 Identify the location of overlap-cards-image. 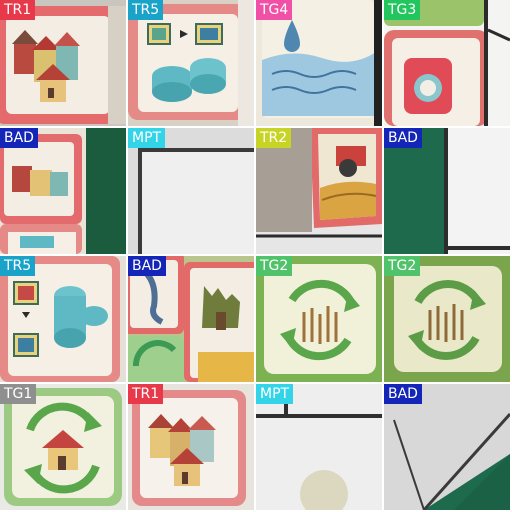
(191, 319).